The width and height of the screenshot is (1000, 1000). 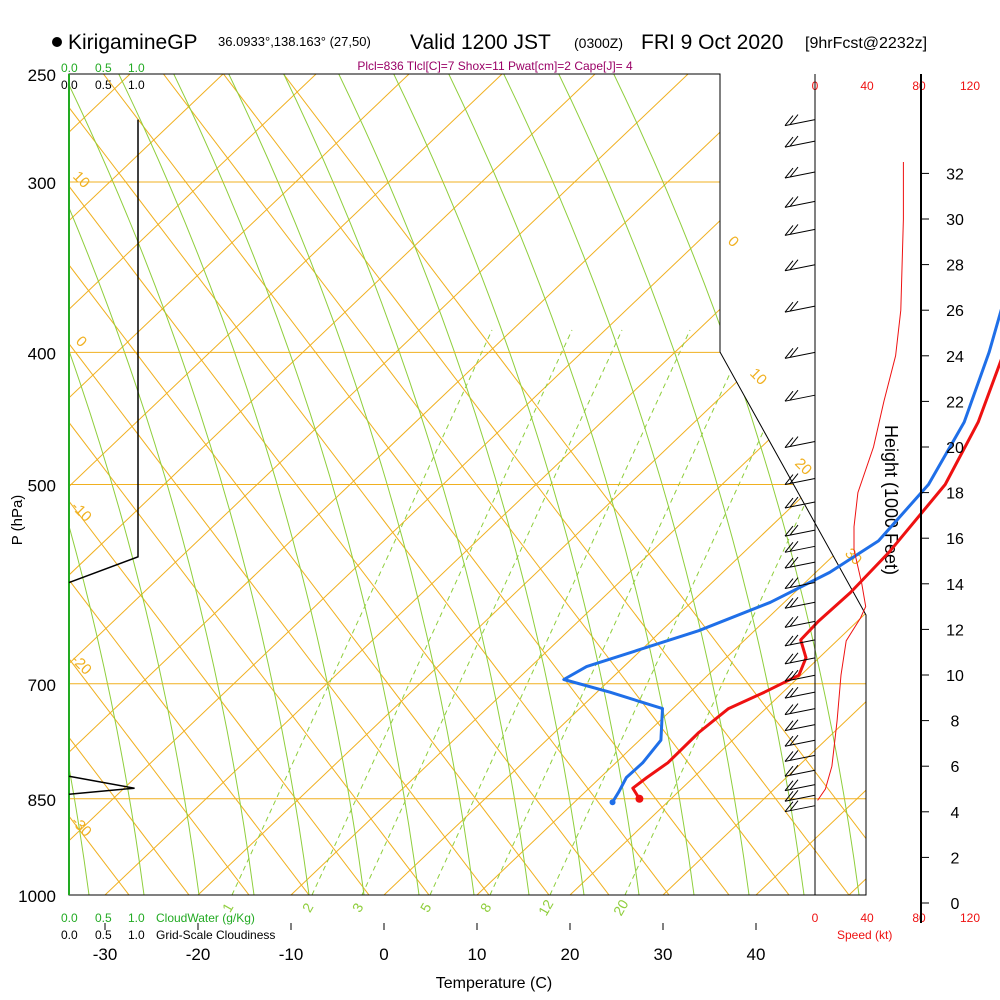 I want to click on pressure-tick-label: 1000, so click(x=37, y=896).